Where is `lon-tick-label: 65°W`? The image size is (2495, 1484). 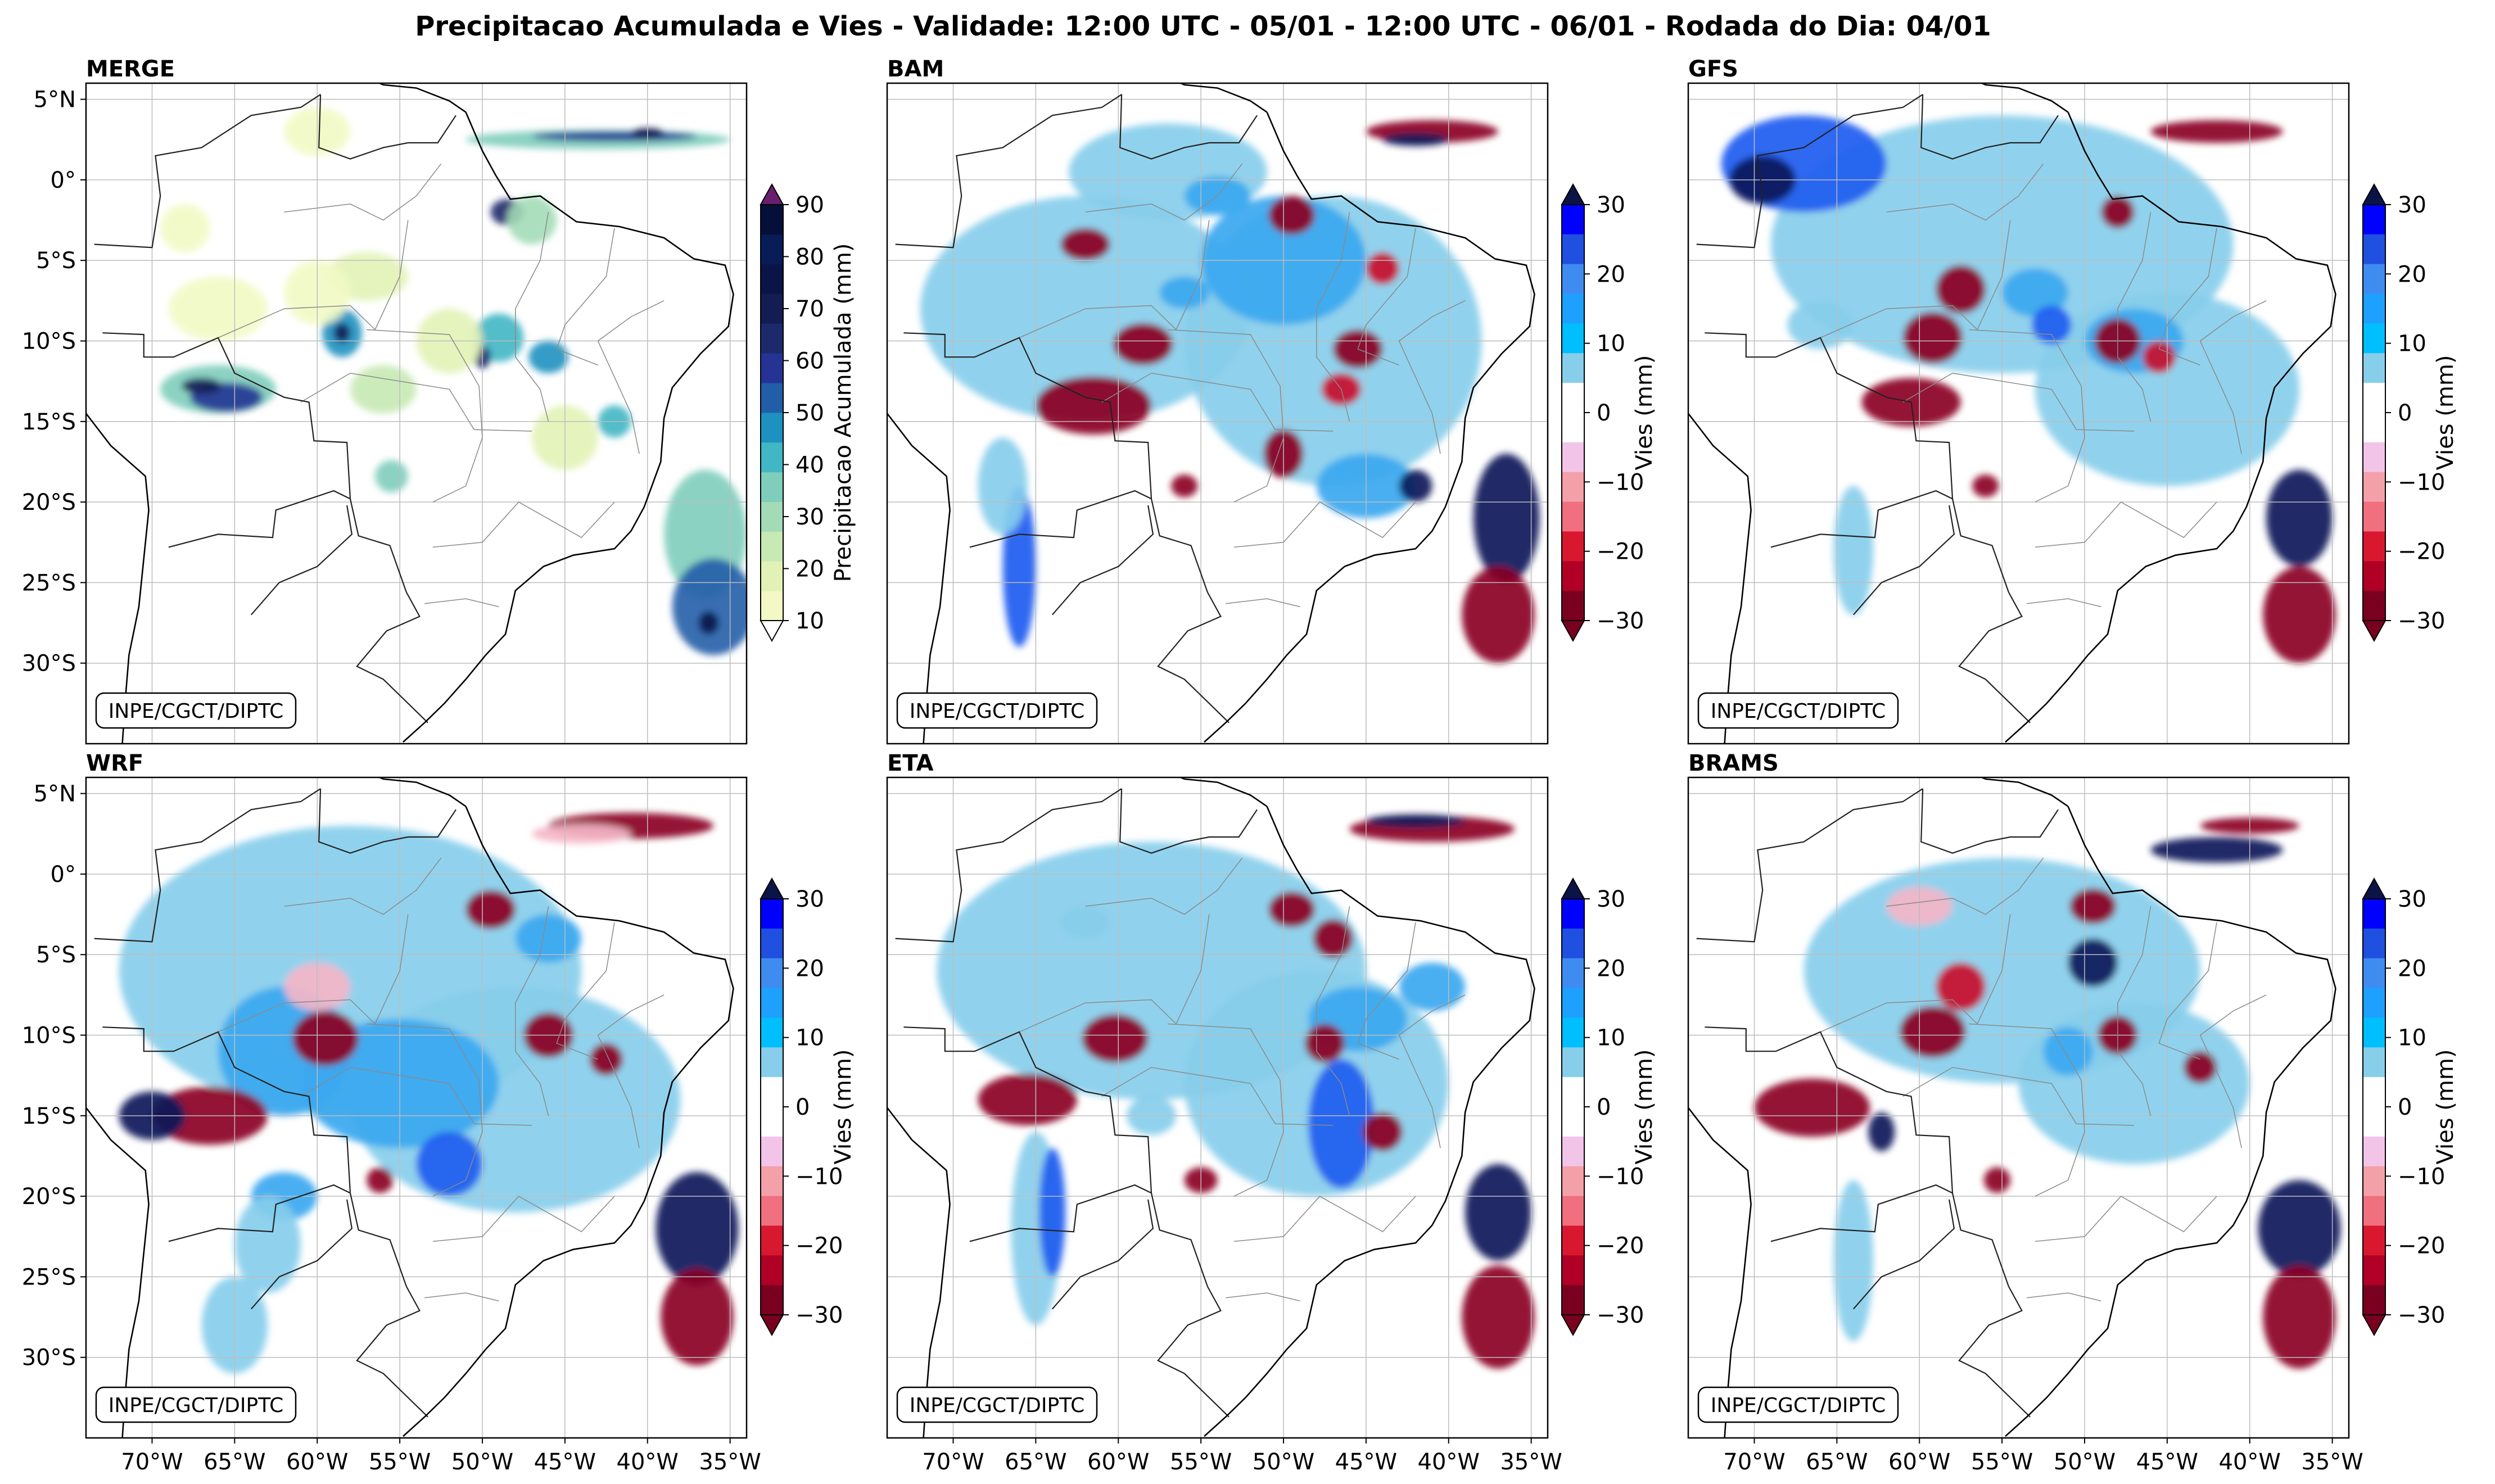
lon-tick-label: 65°W is located at coordinates (234, 1462).